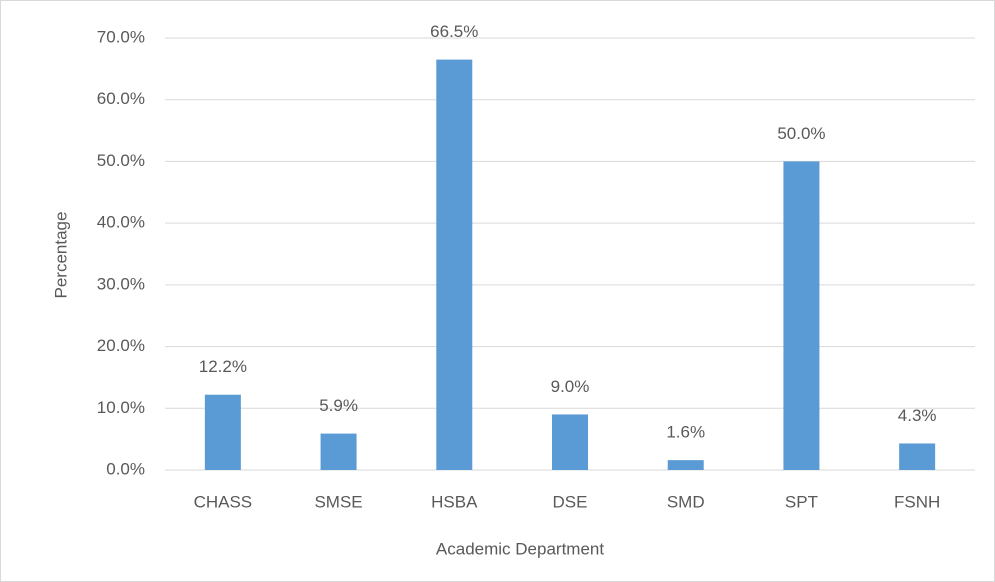  Describe the element at coordinates (801, 501) in the screenshot. I see `x-tick-label: SPT` at that location.